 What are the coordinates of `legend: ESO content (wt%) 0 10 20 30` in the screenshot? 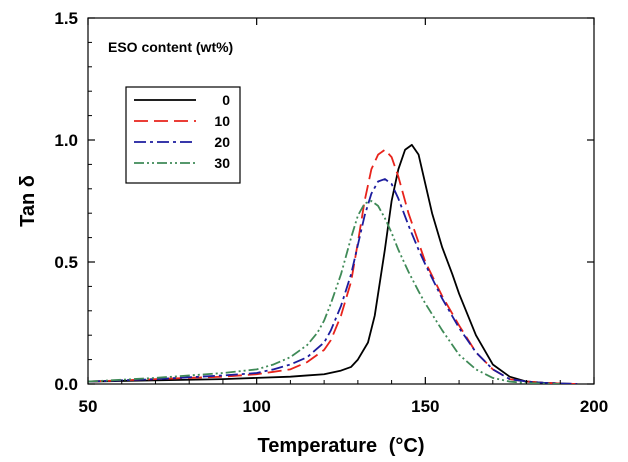 It's located at (174, 111).